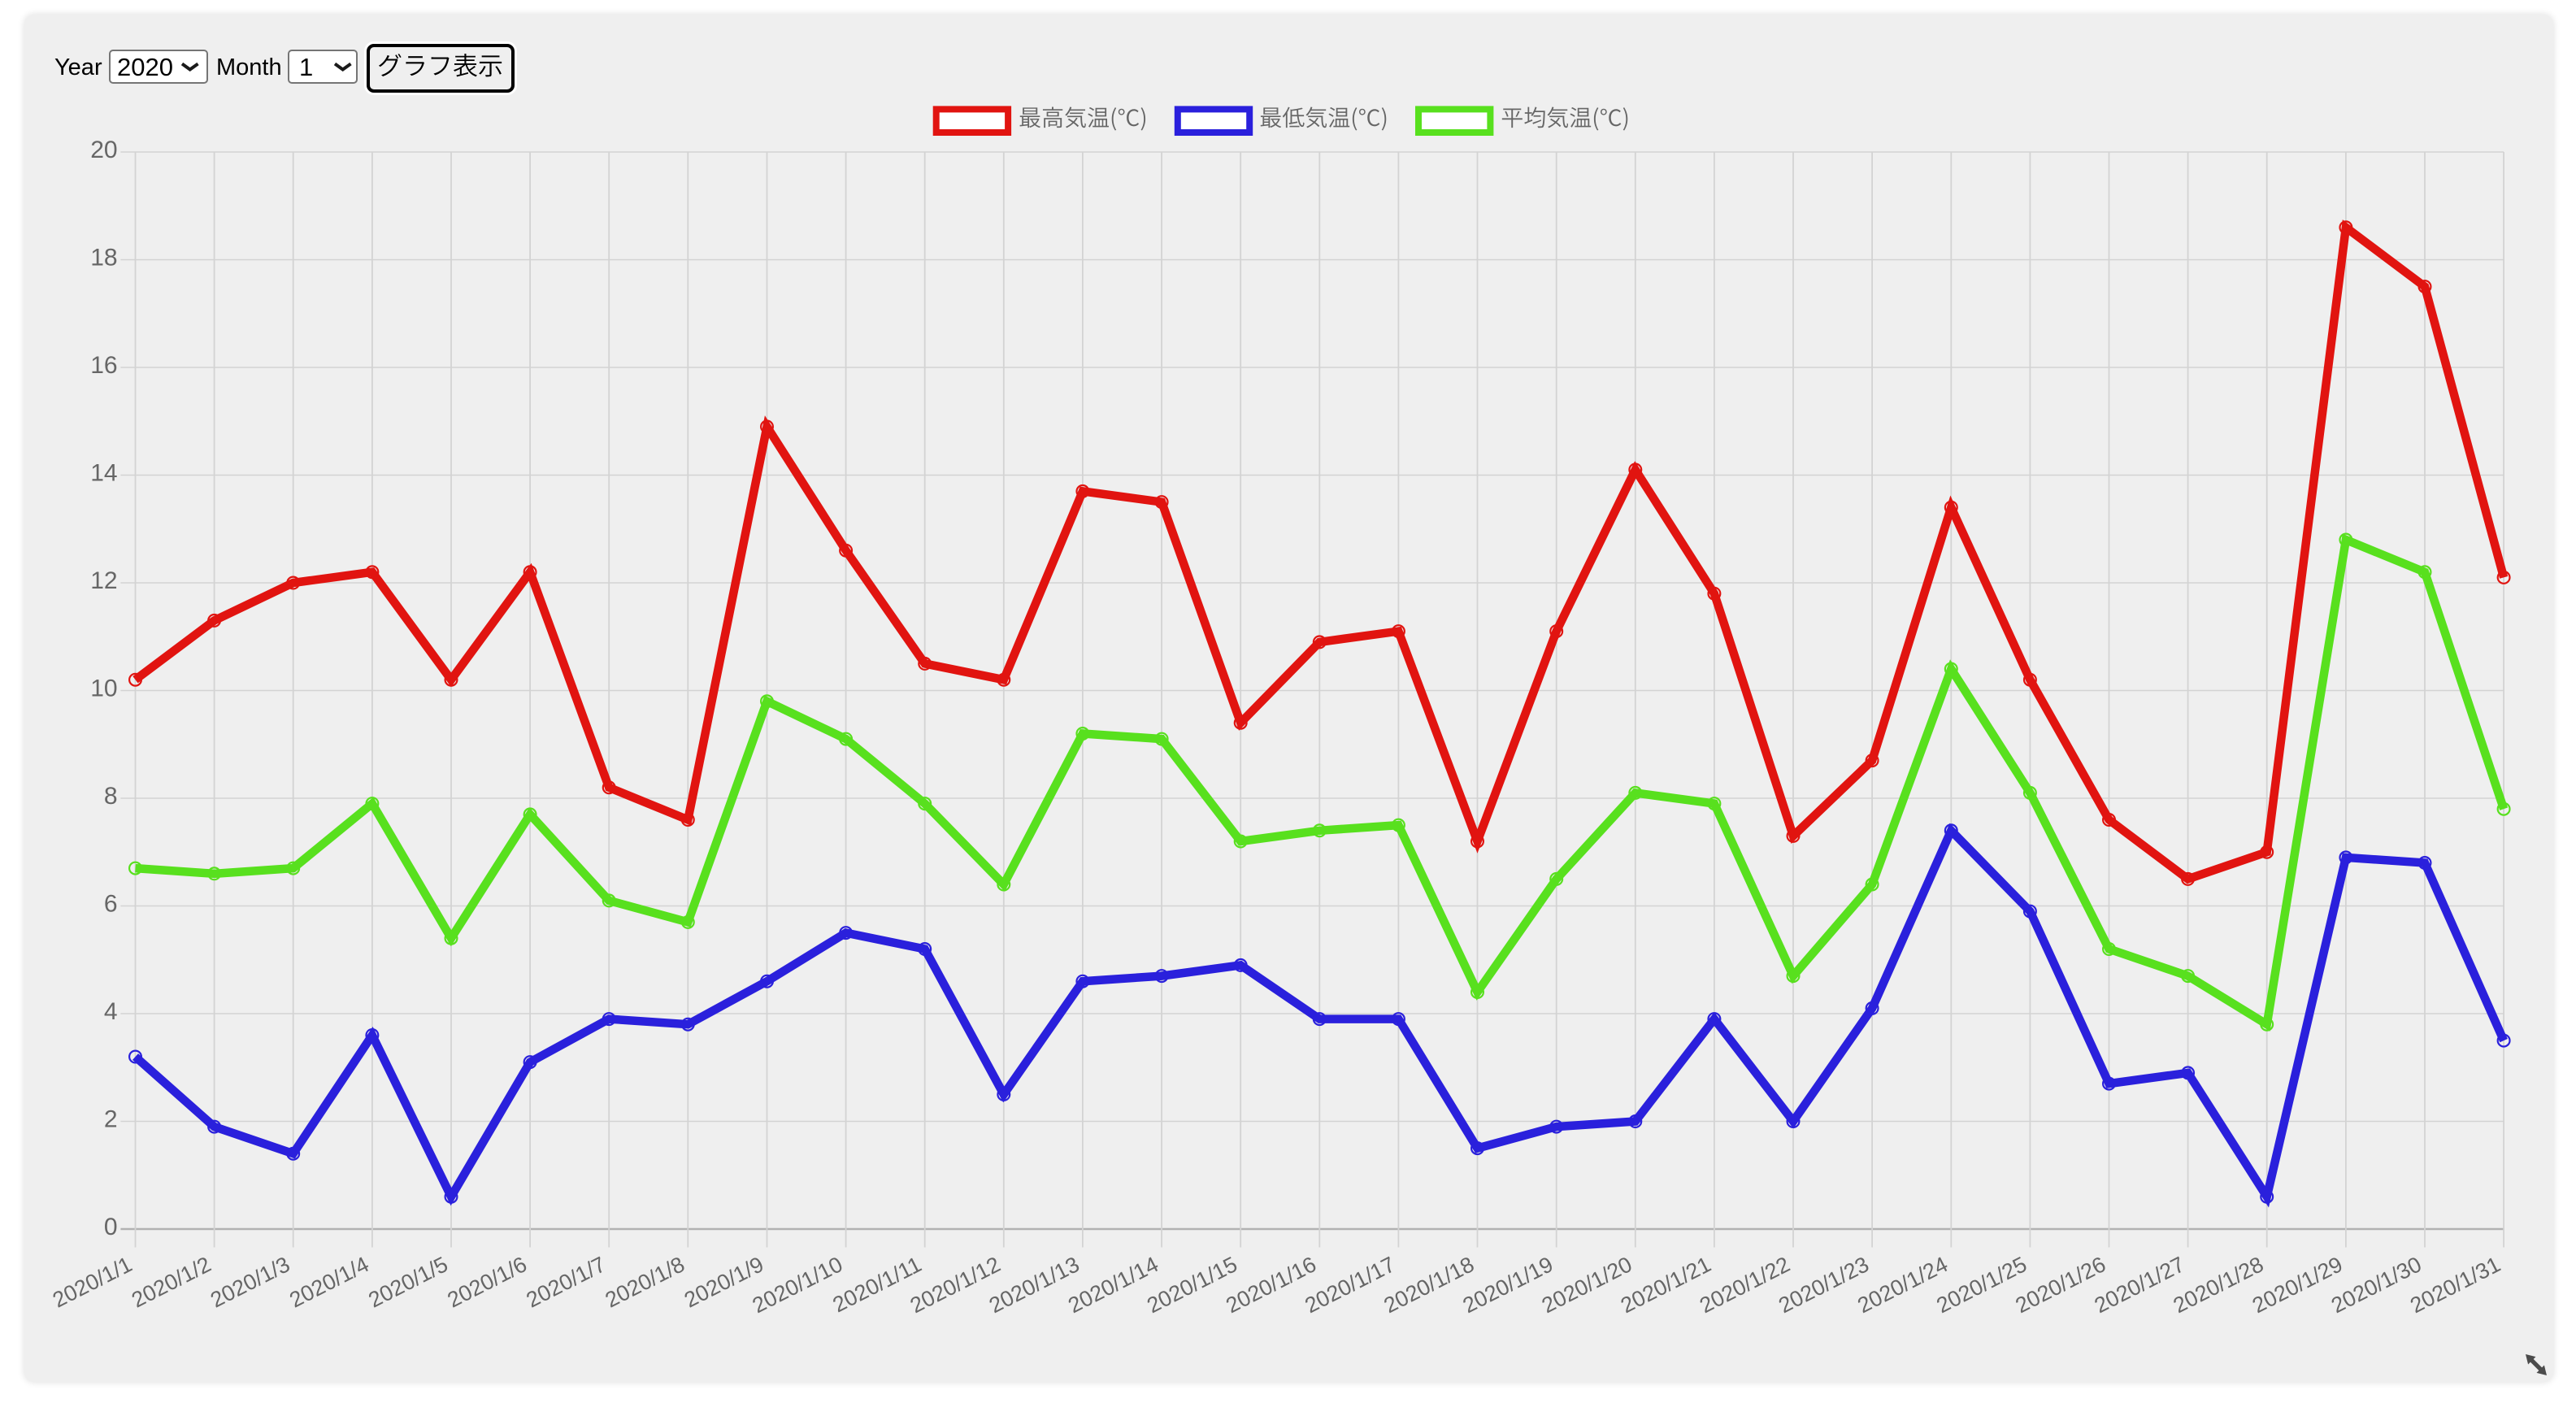 Image resolution: width=2576 pixels, height=1403 pixels. Describe the element at coordinates (1824, 1285) in the screenshot. I see `svg-text: 2020/1/23` at that location.